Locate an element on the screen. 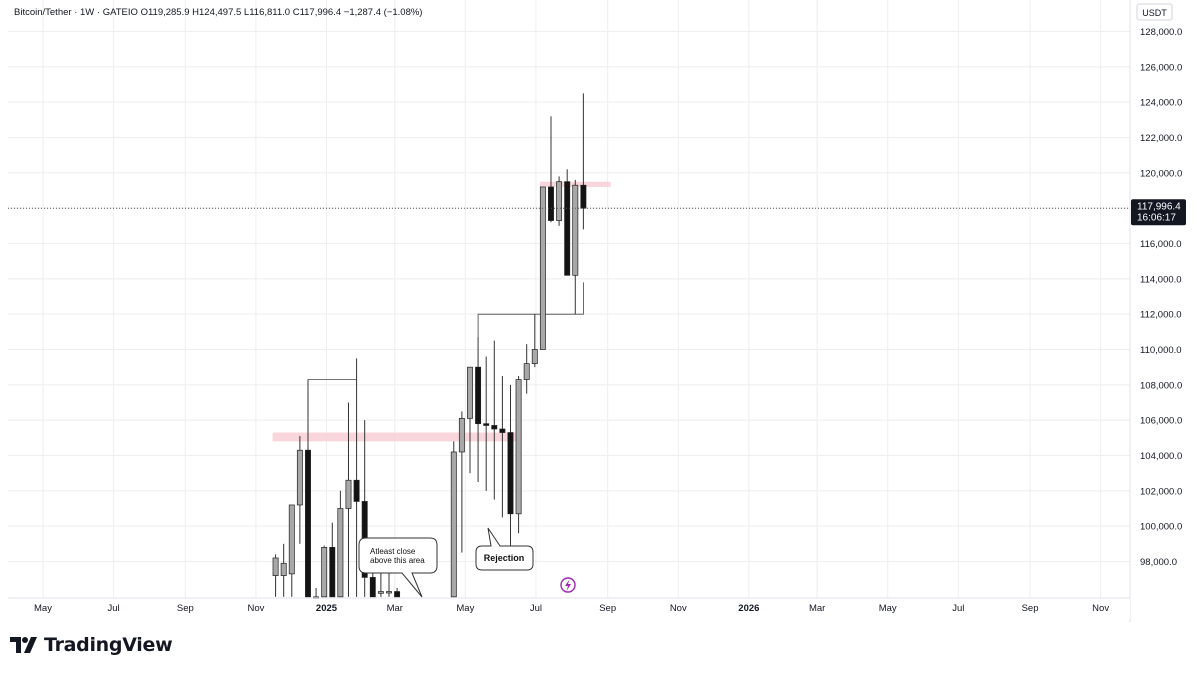 The width and height of the screenshot is (1199, 674). brand-logo: TradingView is located at coordinates (91, 645).